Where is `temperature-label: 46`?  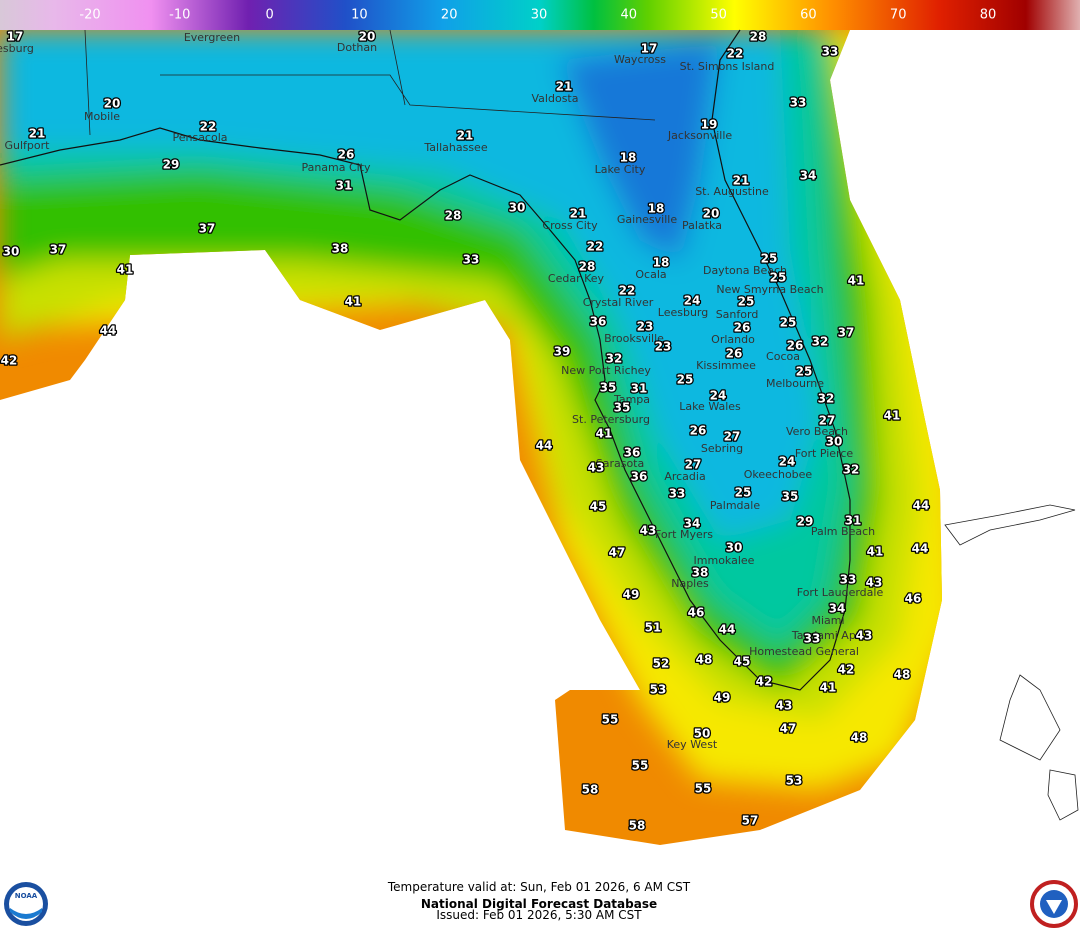 temperature-label: 46 is located at coordinates (696, 613).